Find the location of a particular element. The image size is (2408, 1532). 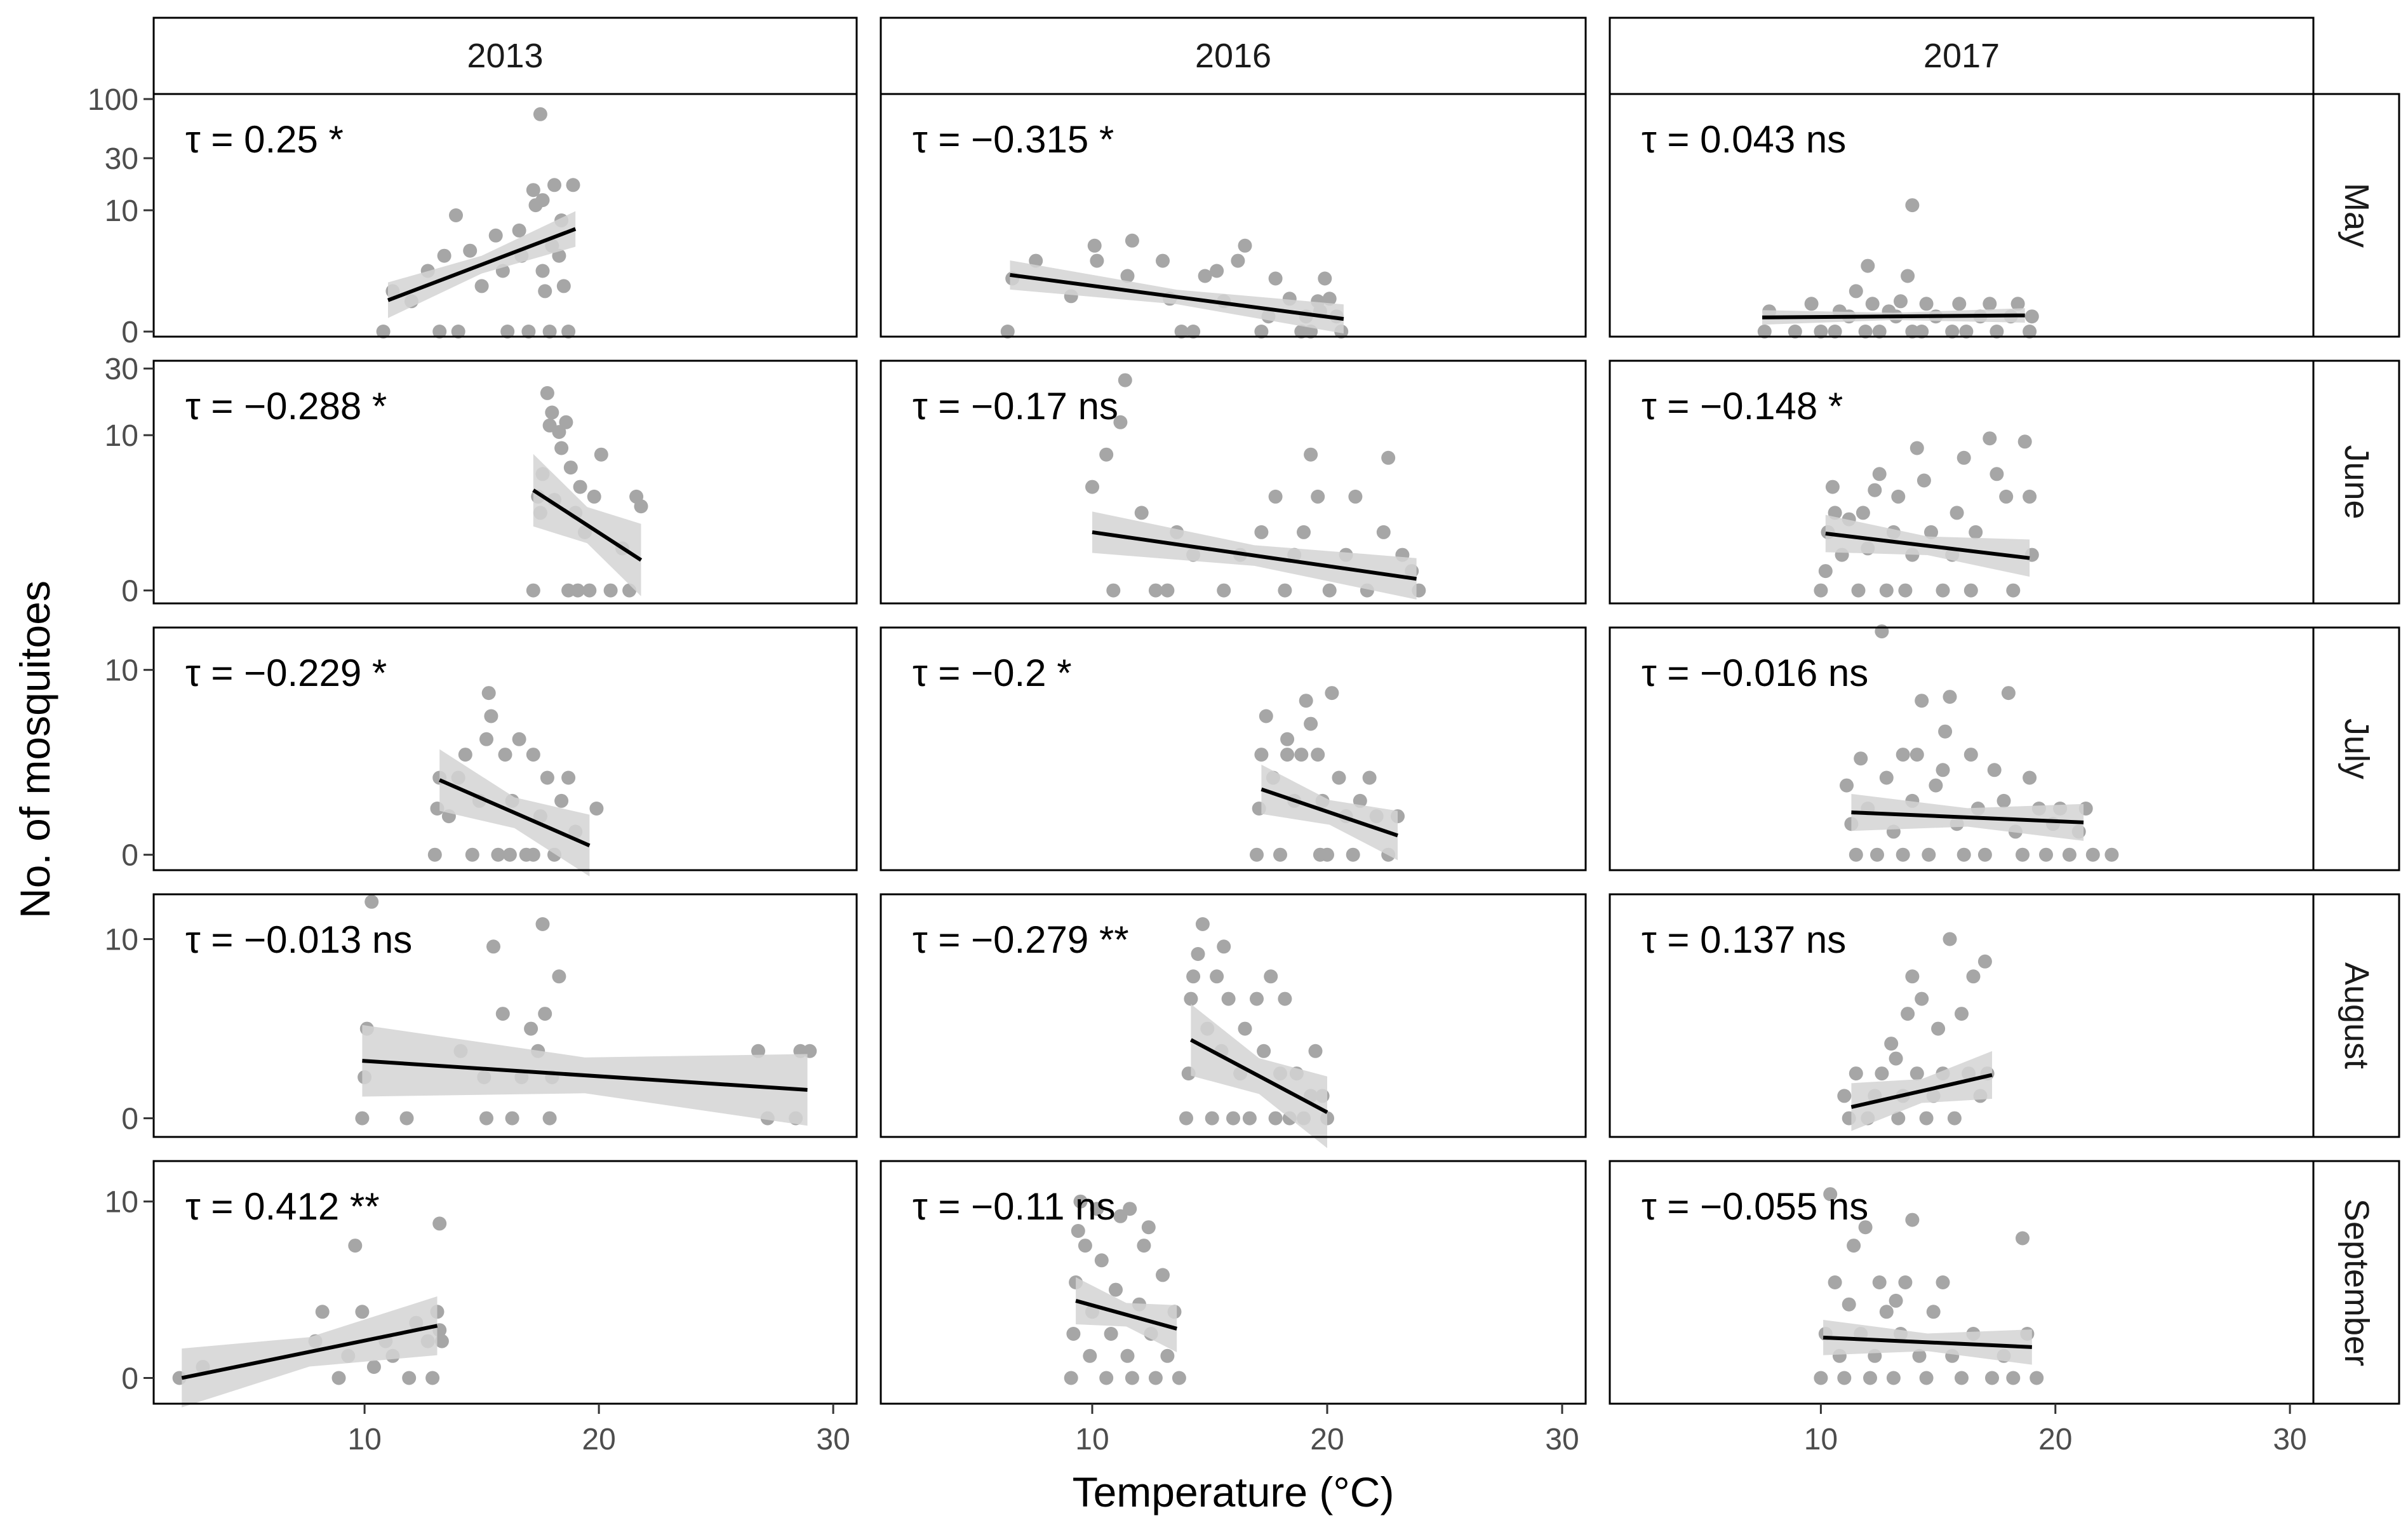

column-strip-label: 2016 is located at coordinates (1233, 56).